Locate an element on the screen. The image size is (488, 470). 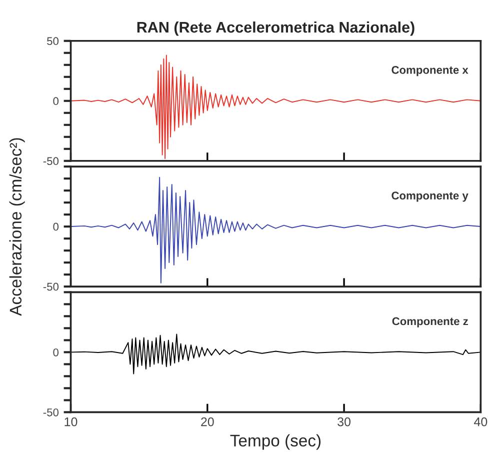
y-axis-title: Accelerazione (cm/sec²) is located at coordinates (17, 227).